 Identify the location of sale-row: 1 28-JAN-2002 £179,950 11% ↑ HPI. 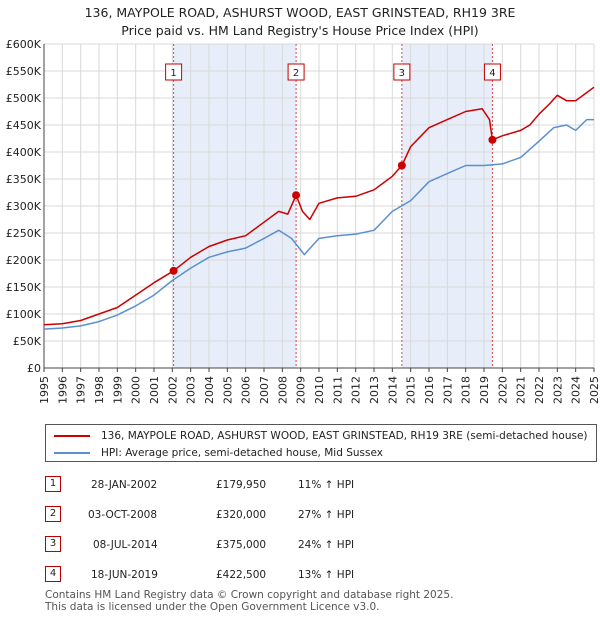
(321, 486).